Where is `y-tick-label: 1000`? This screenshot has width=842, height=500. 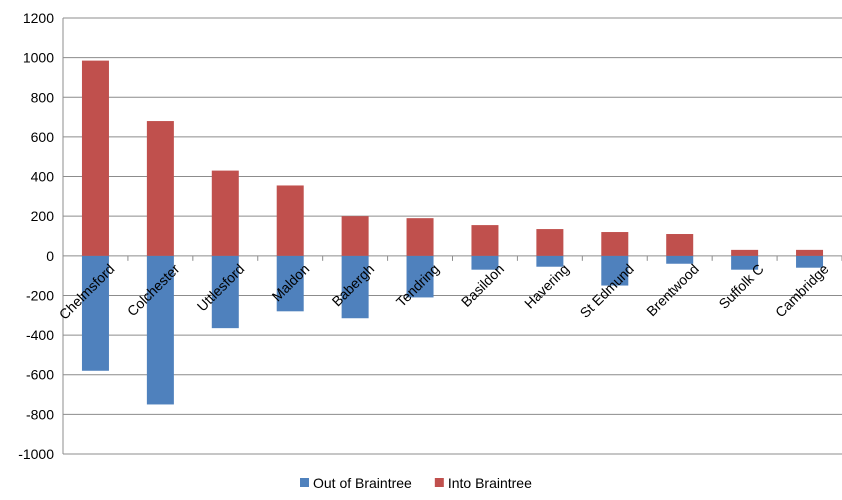 y-tick-label: 1000 is located at coordinates (38, 58).